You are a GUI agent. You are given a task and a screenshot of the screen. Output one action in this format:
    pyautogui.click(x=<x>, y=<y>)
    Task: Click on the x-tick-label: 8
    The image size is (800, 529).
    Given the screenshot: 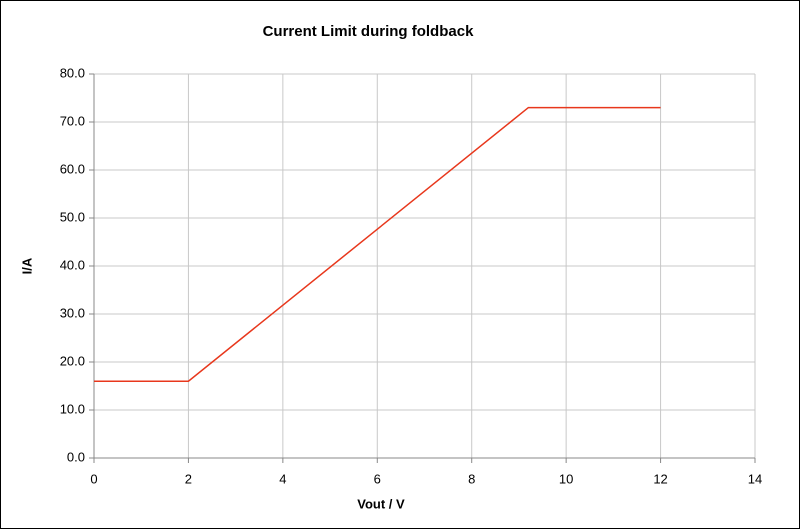 What is the action you would take?
    pyautogui.click(x=471, y=478)
    